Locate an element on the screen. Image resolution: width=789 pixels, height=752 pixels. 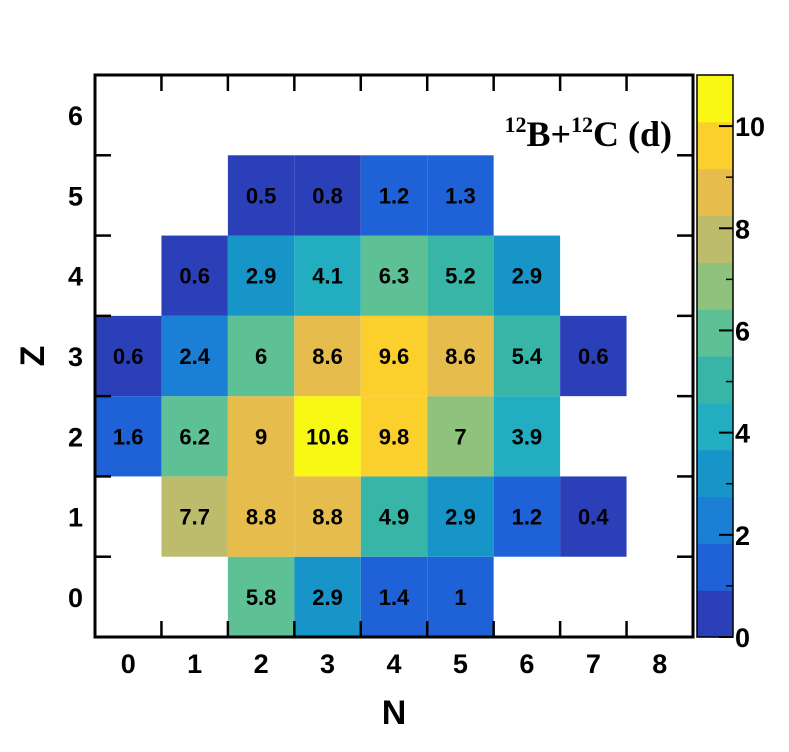
cell-value-label: 5.2 is located at coordinates (460, 276).